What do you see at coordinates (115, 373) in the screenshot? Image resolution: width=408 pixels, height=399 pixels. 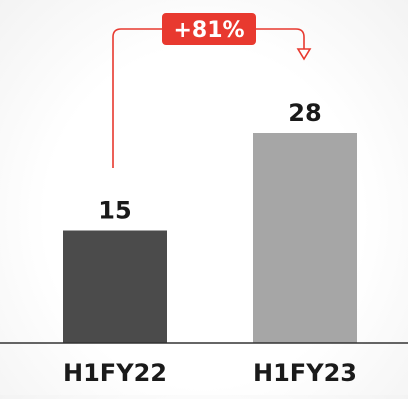 I see `category-label-h1fy22: H1FY22` at bounding box center [115, 373].